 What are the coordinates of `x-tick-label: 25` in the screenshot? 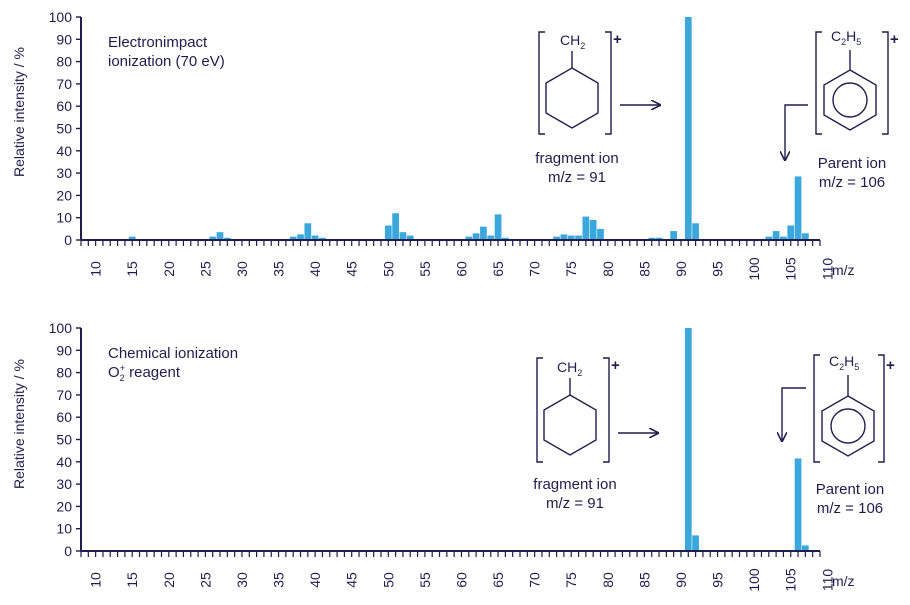 It's located at (205, 269).